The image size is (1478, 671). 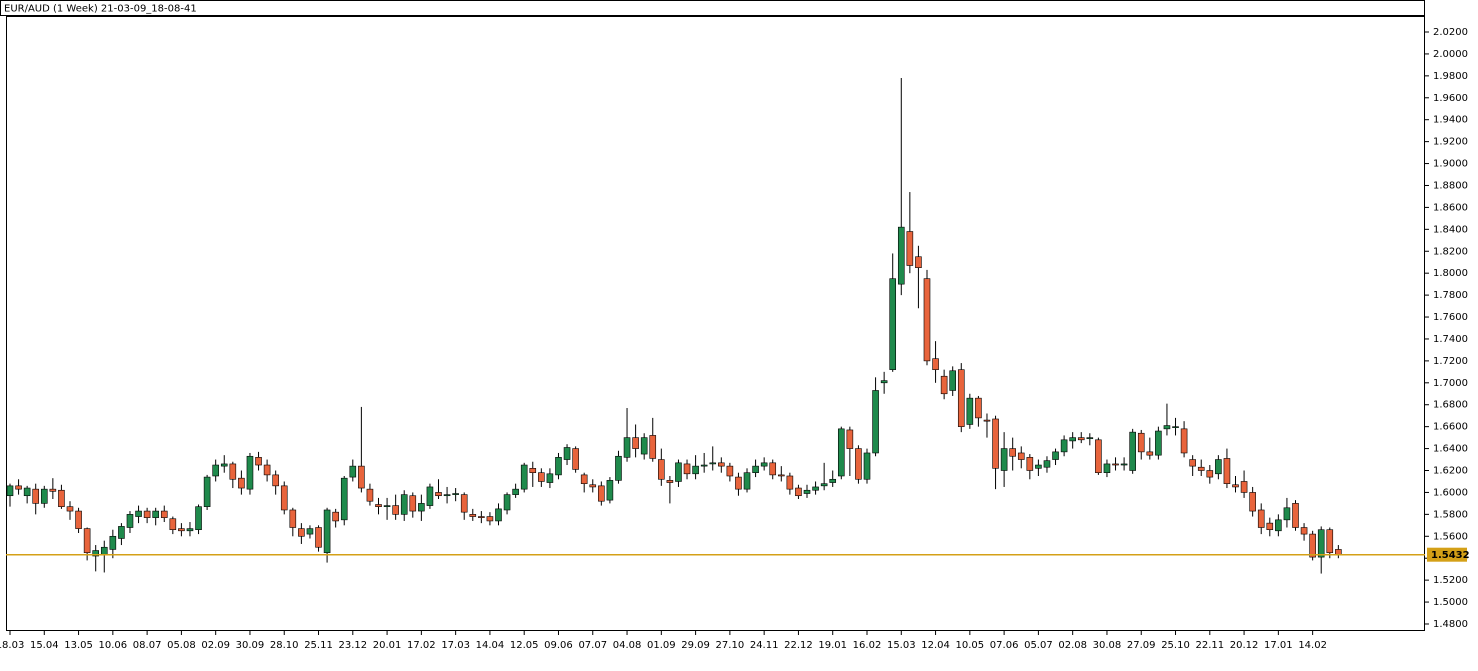 I want to click on x-tick-label: 27.09, so click(x=1141, y=645).